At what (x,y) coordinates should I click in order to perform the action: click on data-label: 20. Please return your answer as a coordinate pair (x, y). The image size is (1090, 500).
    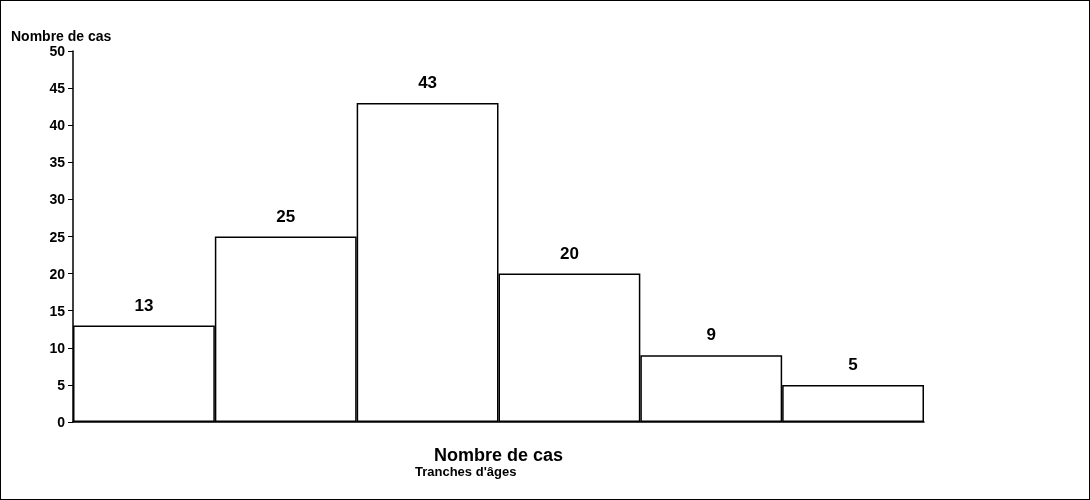
    Looking at the image, I should click on (569, 253).